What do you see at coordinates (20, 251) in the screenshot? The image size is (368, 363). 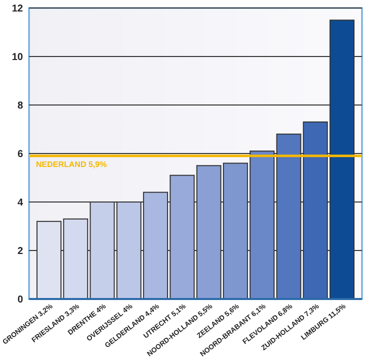 I see `y-tick-label: 2` at bounding box center [20, 251].